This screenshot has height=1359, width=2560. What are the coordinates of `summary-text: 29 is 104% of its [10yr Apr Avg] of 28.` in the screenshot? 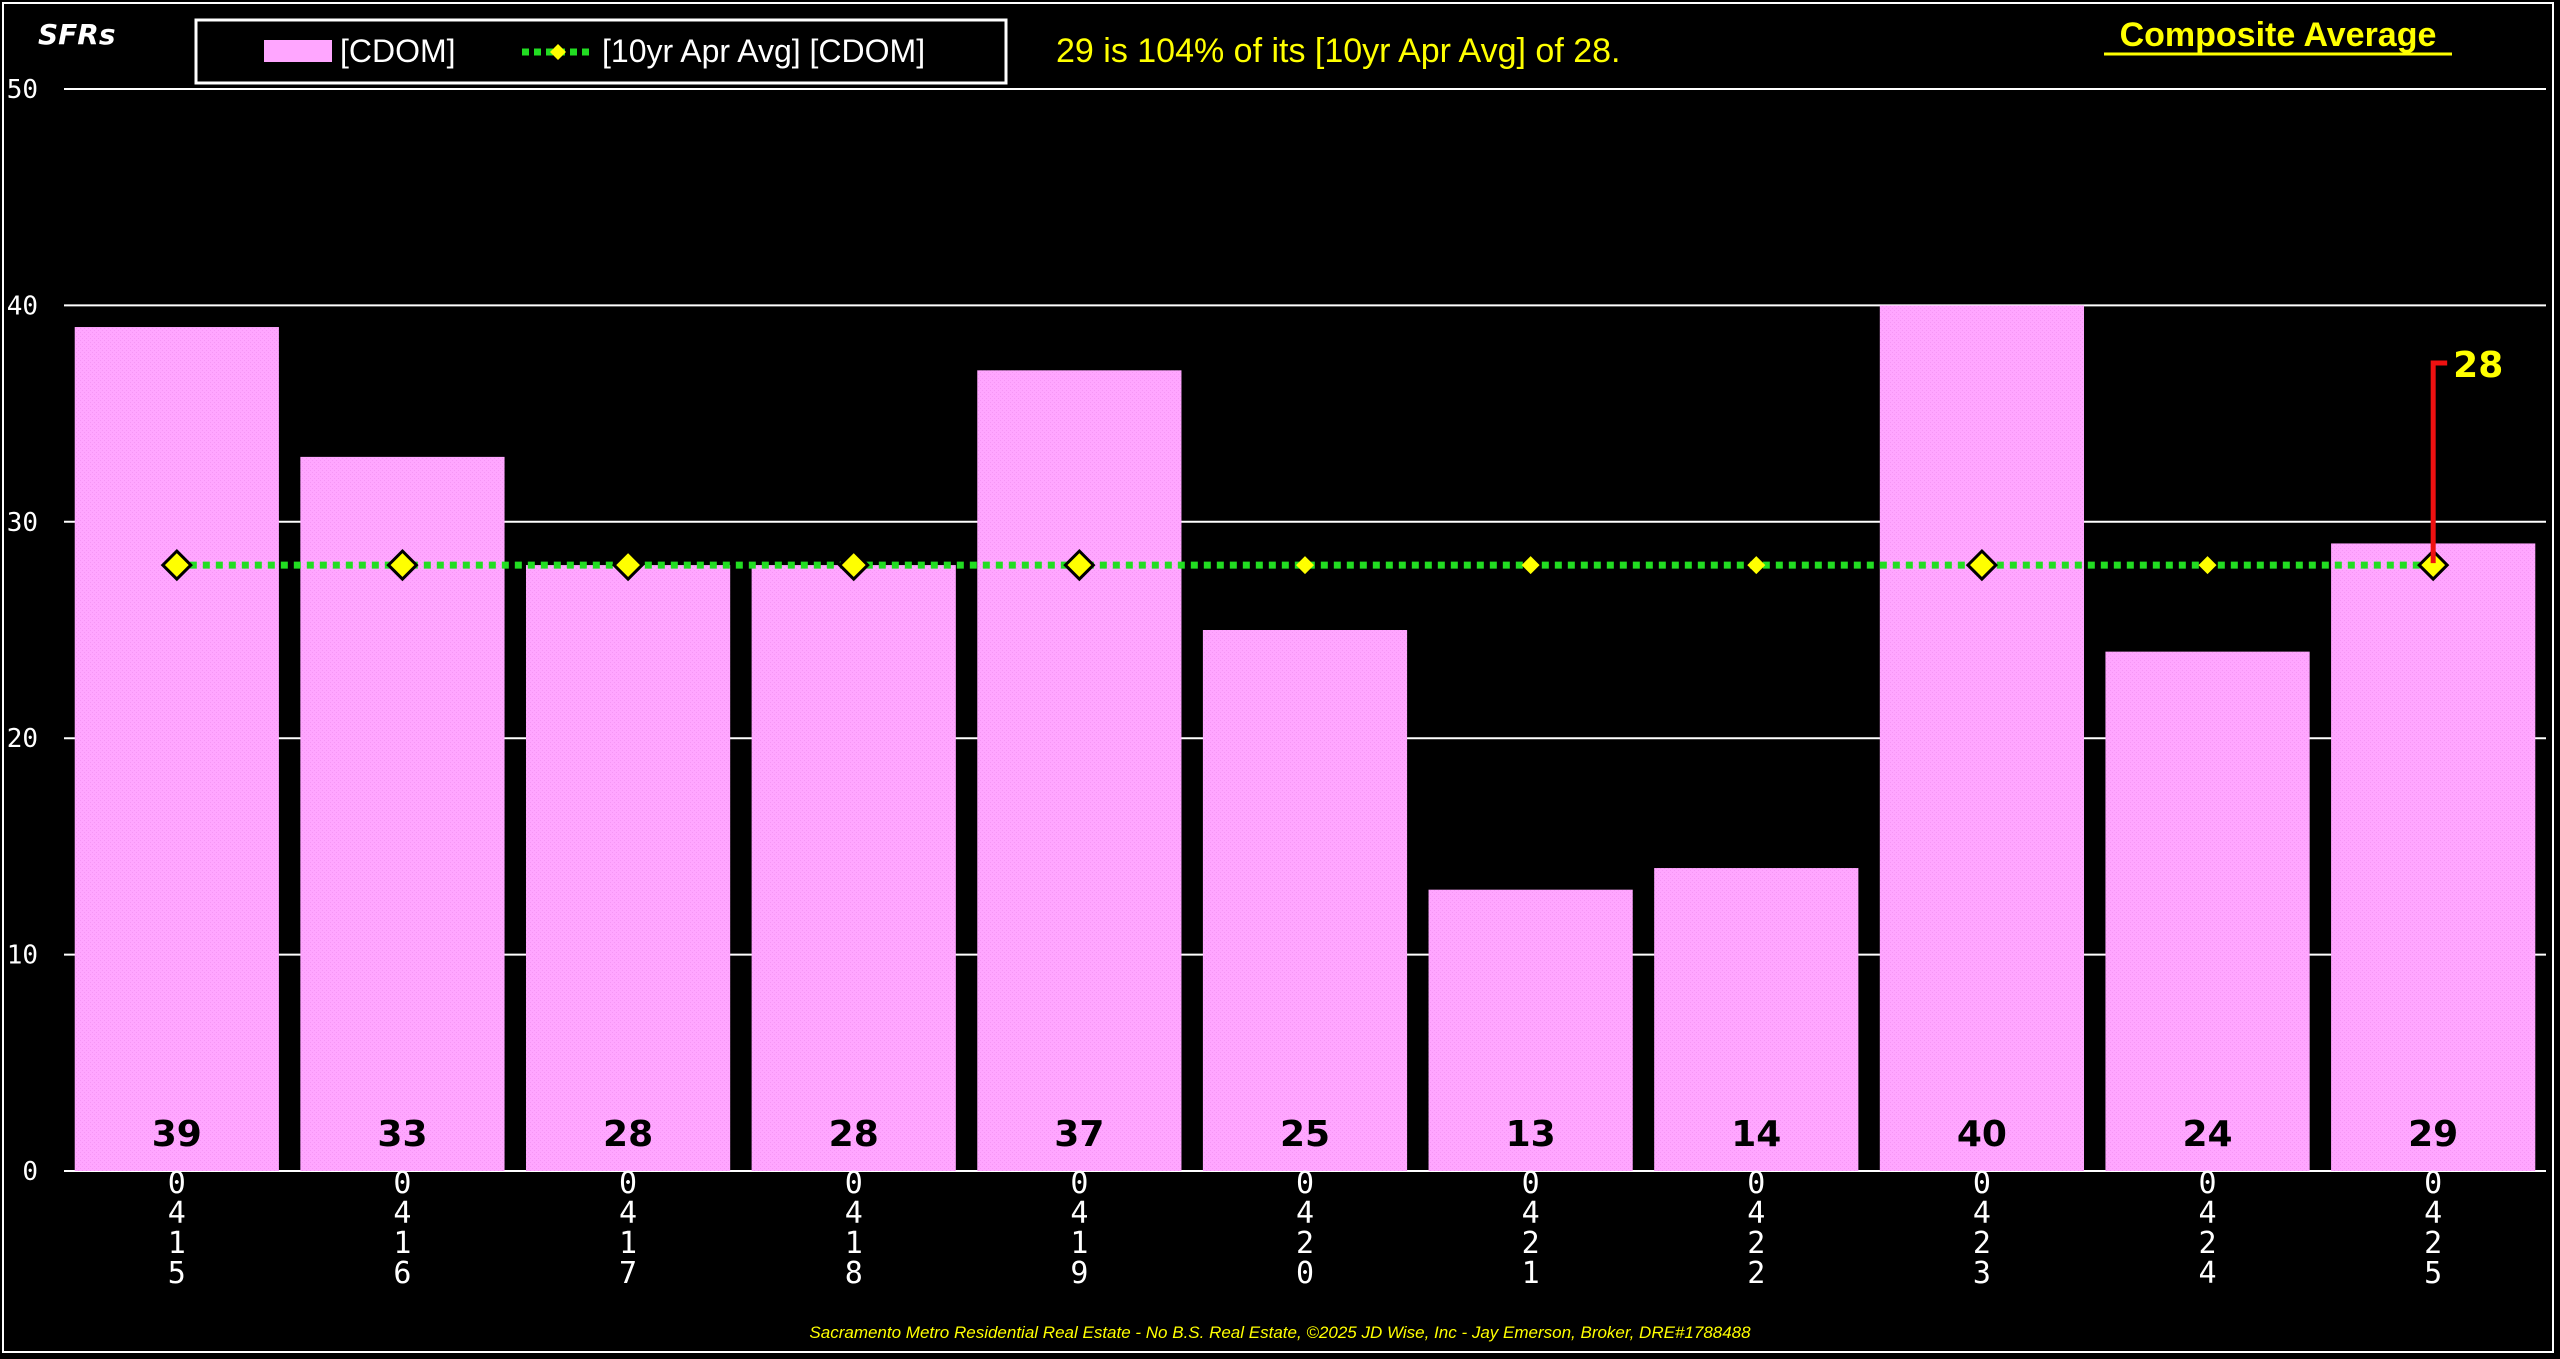 It's located at (1338, 51).